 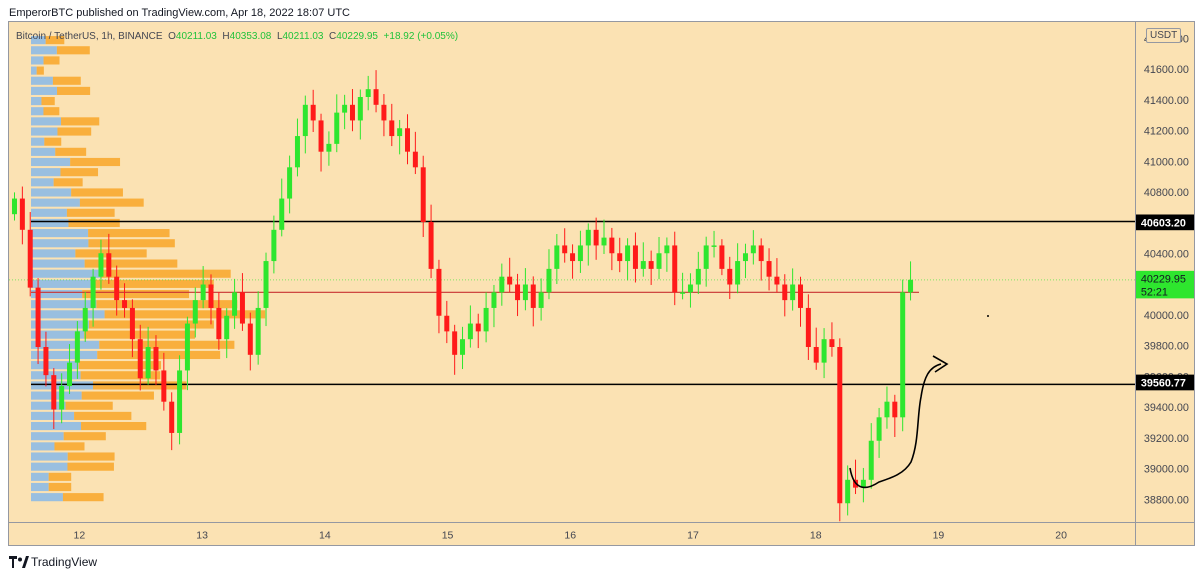 I want to click on time-tick-label: 12, so click(x=80, y=535).